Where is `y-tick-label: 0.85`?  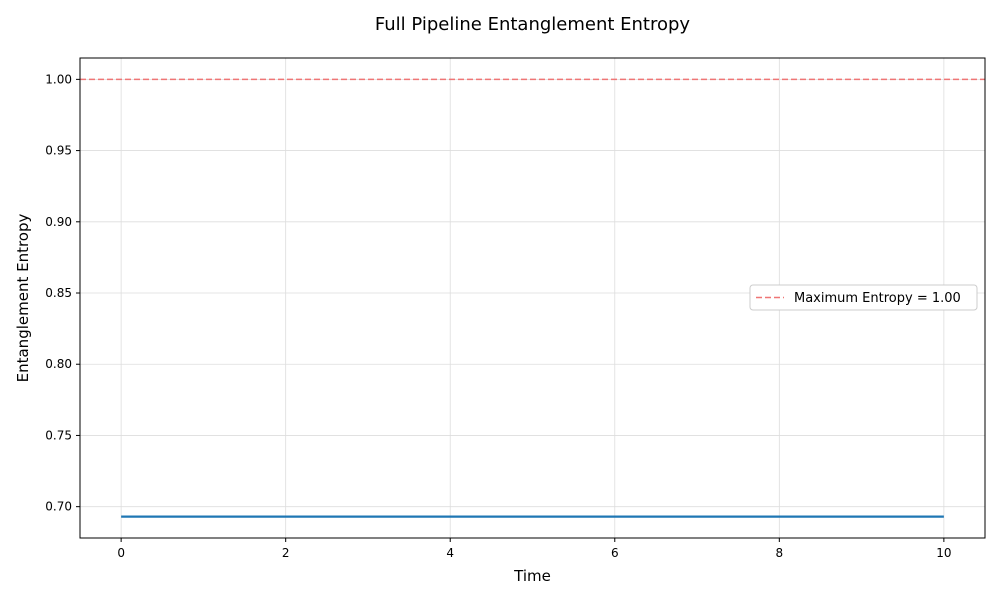 y-tick-label: 0.85 is located at coordinates (58, 293).